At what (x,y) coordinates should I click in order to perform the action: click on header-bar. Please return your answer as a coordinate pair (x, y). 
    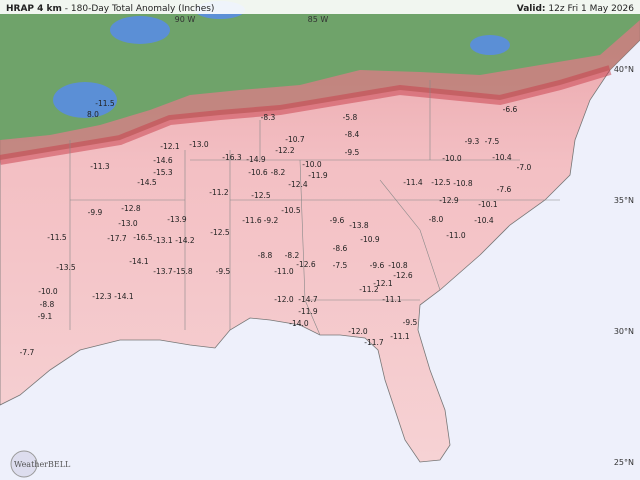
    Looking at the image, I should click on (320, 7).